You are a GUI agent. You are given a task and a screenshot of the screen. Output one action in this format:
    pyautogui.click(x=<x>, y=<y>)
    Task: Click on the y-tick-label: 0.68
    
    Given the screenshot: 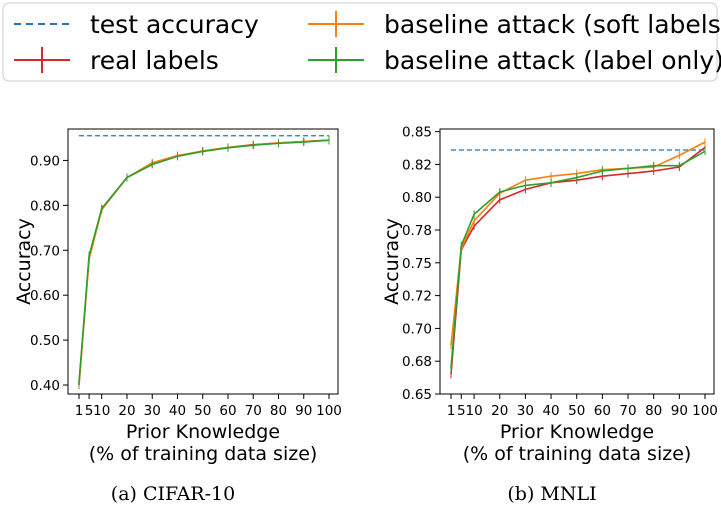 What is the action you would take?
    pyautogui.click(x=417, y=362)
    